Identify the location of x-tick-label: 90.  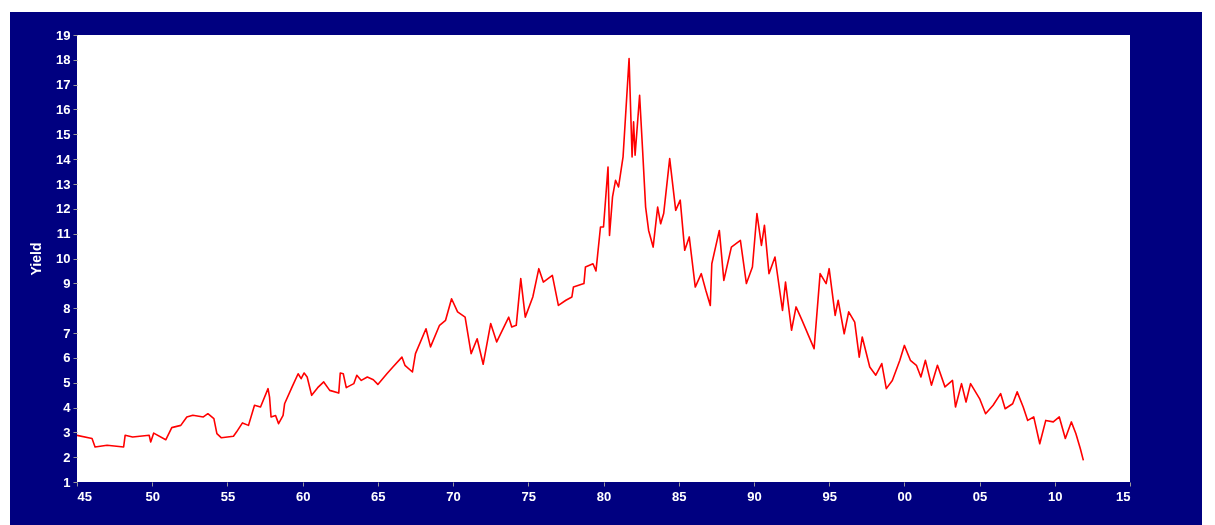
(754, 496).